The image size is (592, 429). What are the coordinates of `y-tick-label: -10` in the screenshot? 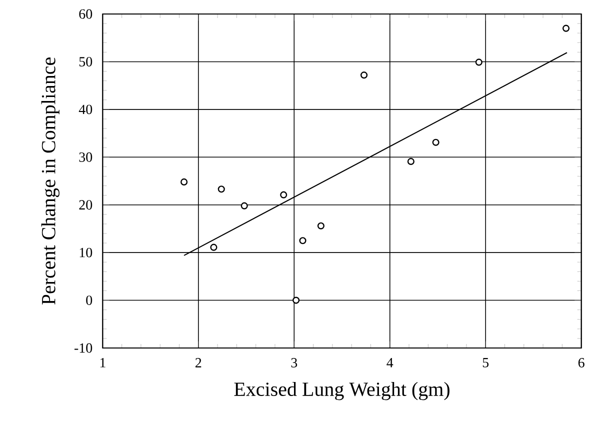 It's located at (83, 348).